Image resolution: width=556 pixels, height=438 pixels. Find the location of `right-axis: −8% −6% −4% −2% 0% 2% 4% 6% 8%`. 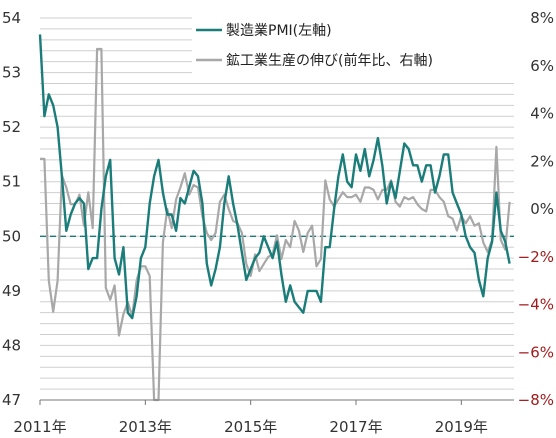

right-axis: −8% −6% −4% −2% 0% 2% 4% 6% 8% is located at coordinates (536, 209).